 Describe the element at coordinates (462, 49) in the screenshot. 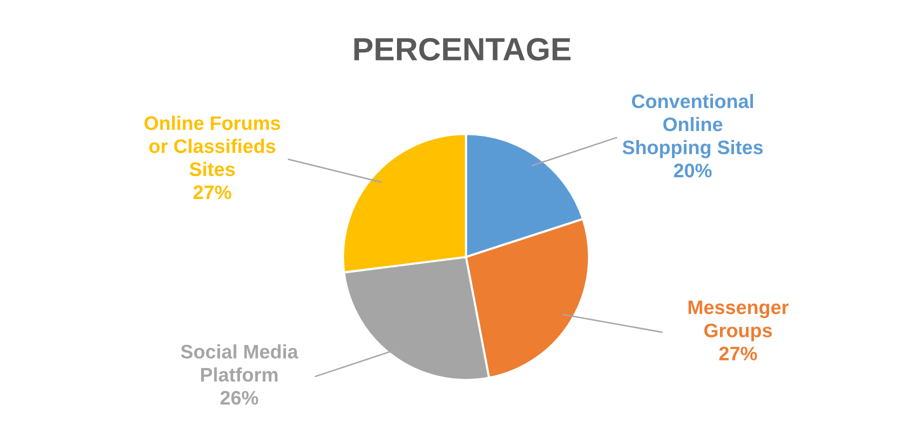

I see `chart-title: PERCENTAGE` at that location.